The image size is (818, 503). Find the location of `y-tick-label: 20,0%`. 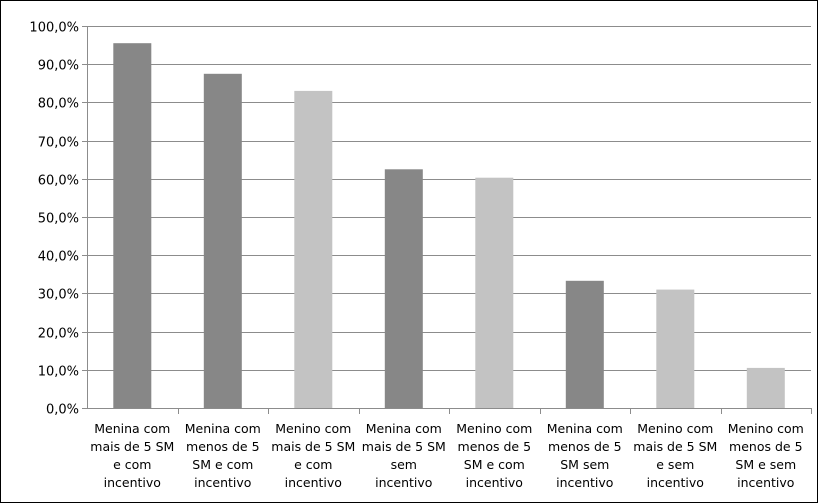

y-tick-label: 20,0% is located at coordinates (58, 334).